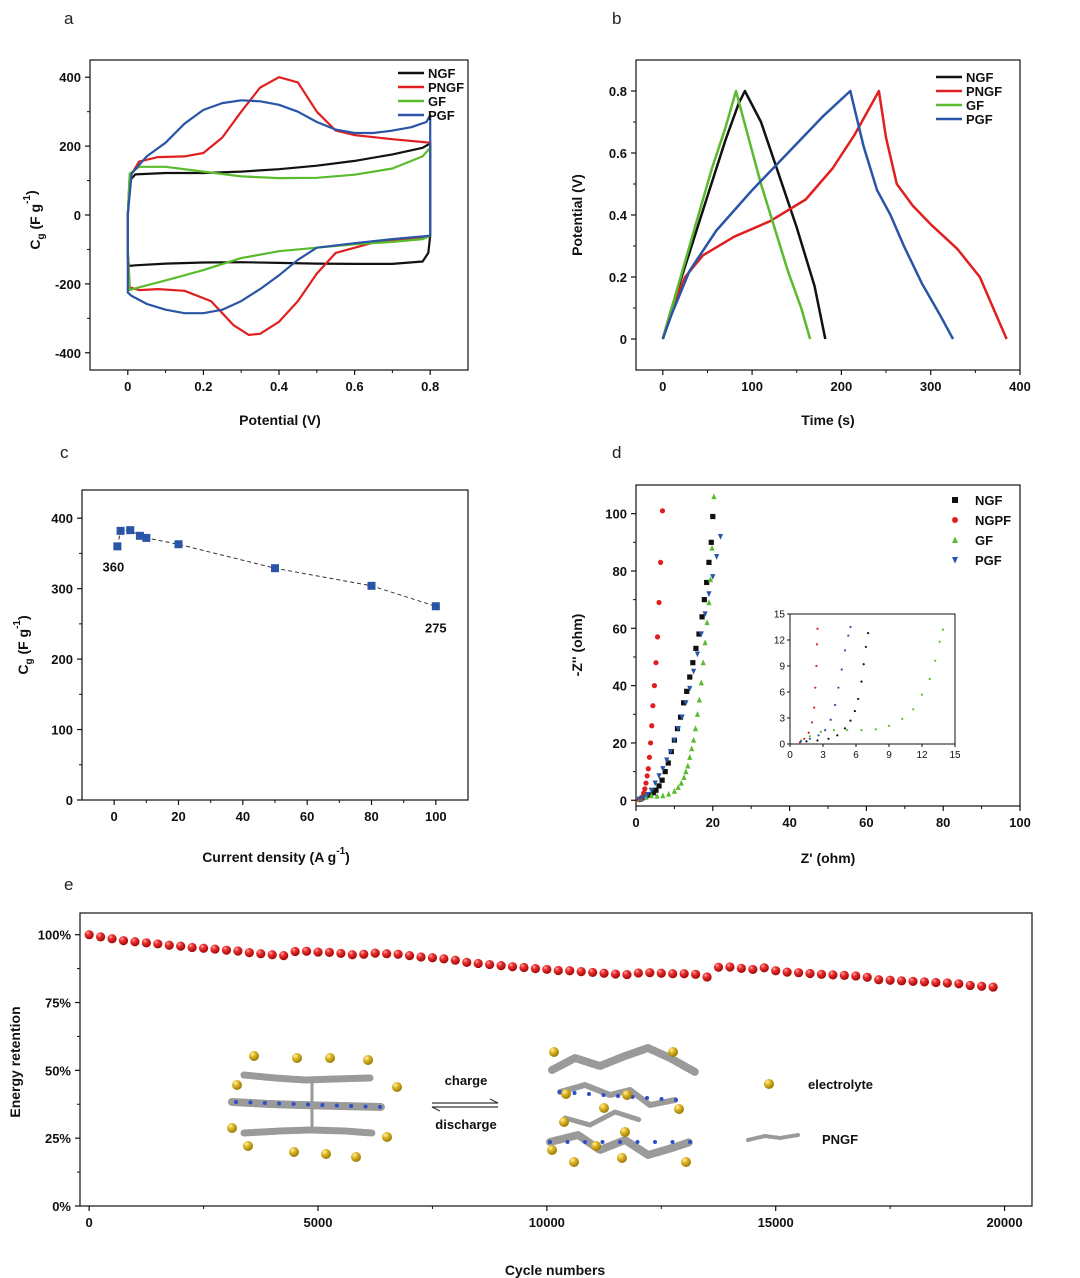  What do you see at coordinates (823, 755) in the screenshot?
I see `inset-x-tick-label: 3` at bounding box center [823, 755].